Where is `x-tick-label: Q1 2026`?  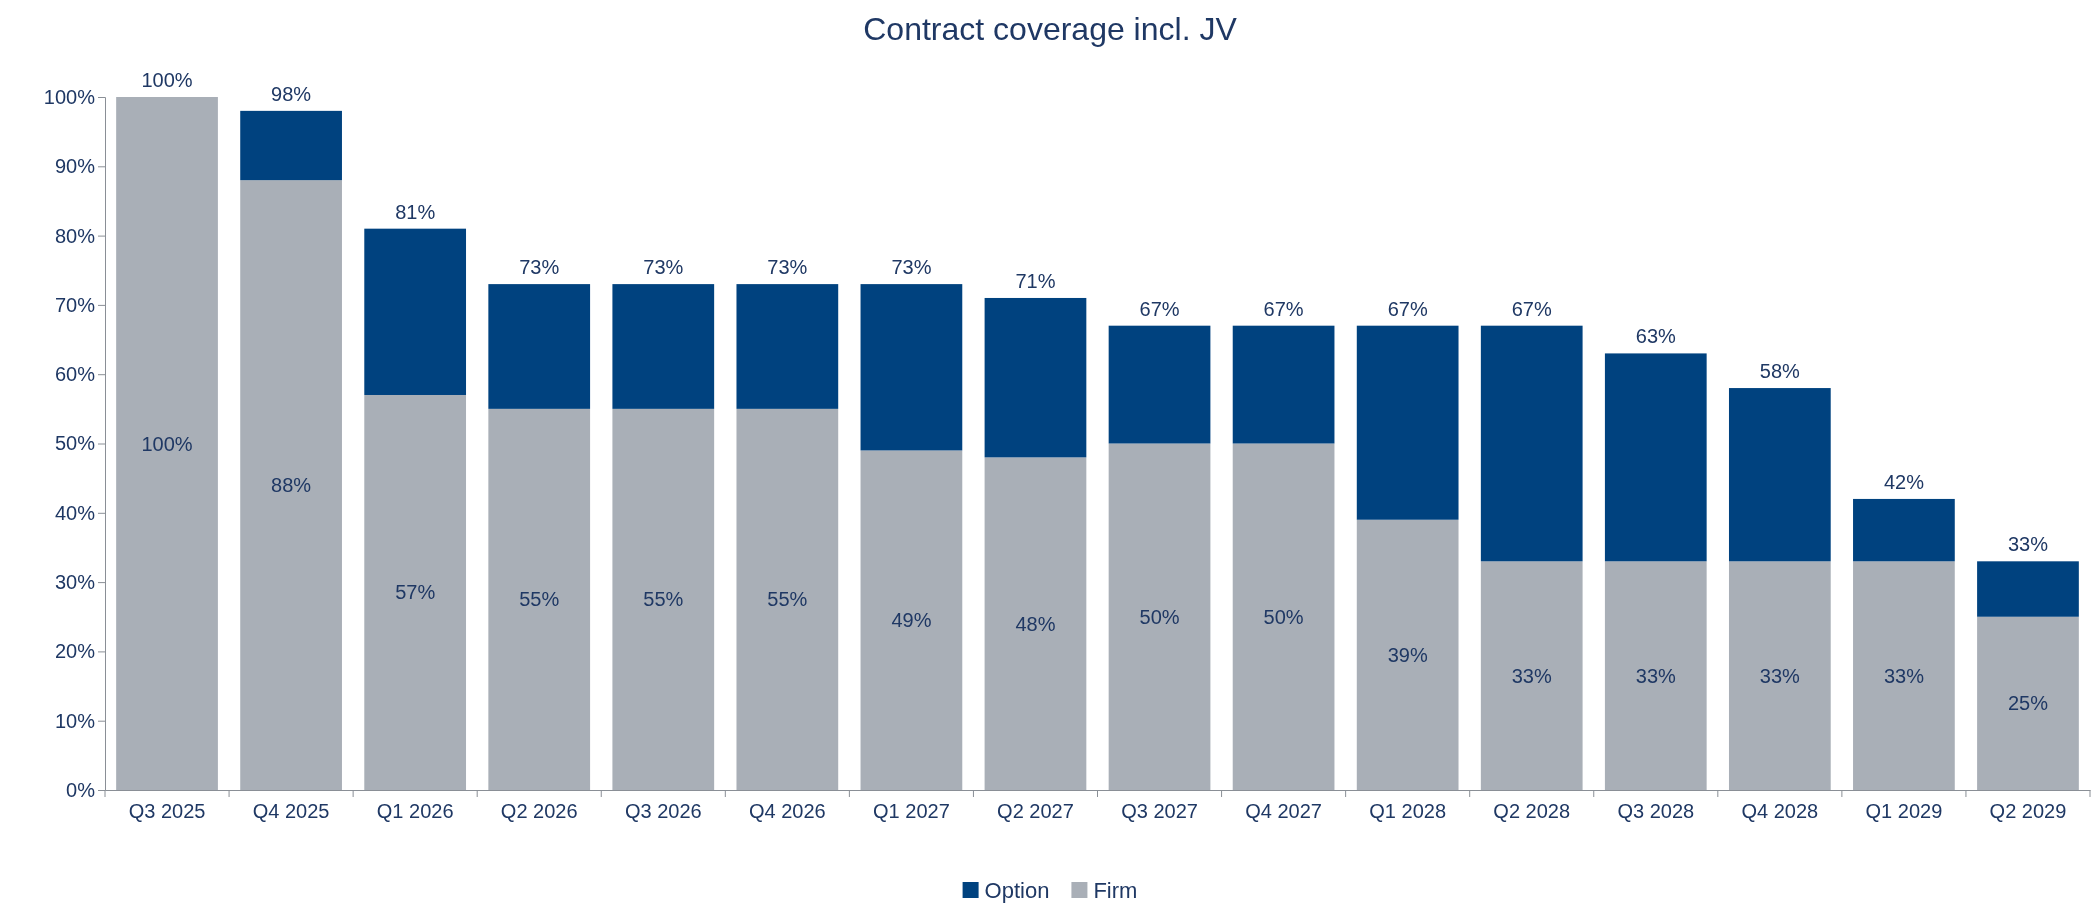
x-tick-label: Q1 2026 is located at coordinates (415, 811).